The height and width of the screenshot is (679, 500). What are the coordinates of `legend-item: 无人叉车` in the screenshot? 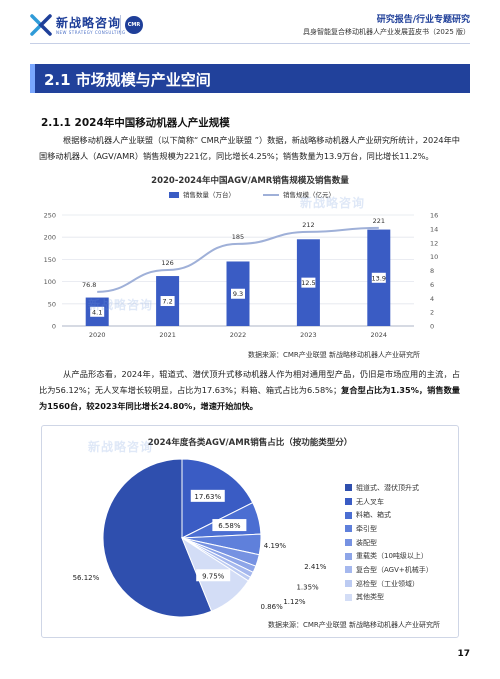 It's located at (389, 502).